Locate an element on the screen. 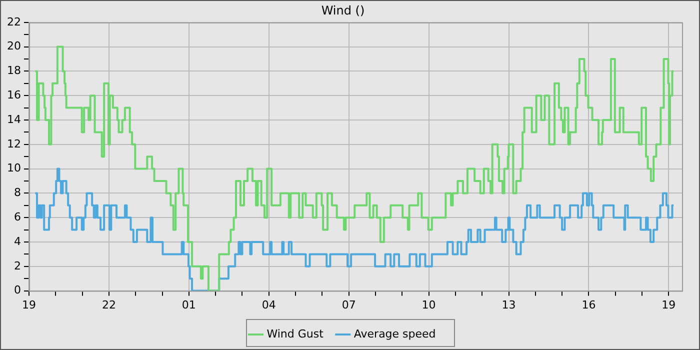 This screenshot has height=350, width=700. y-tick-label: 10 is located at coordinates (13, 168).